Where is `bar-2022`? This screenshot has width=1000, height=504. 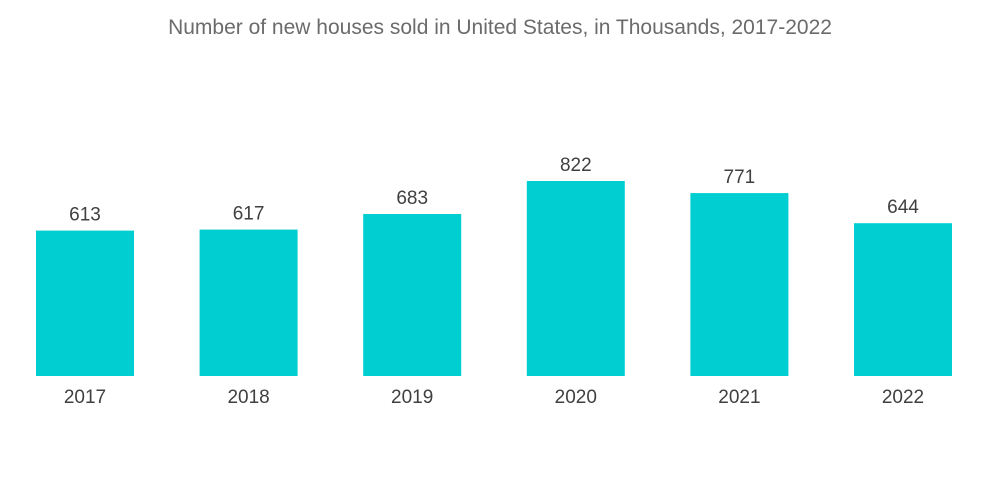 bar-2022 is located at coordinates (903, 299).